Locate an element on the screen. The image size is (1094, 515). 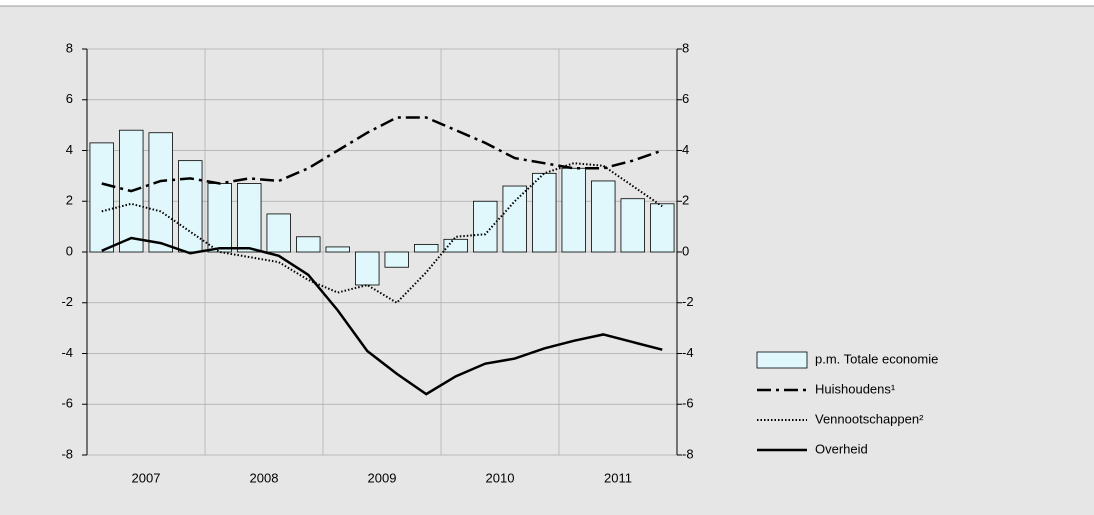
y-tick-label: -6 is located at coordinates (67, 403).